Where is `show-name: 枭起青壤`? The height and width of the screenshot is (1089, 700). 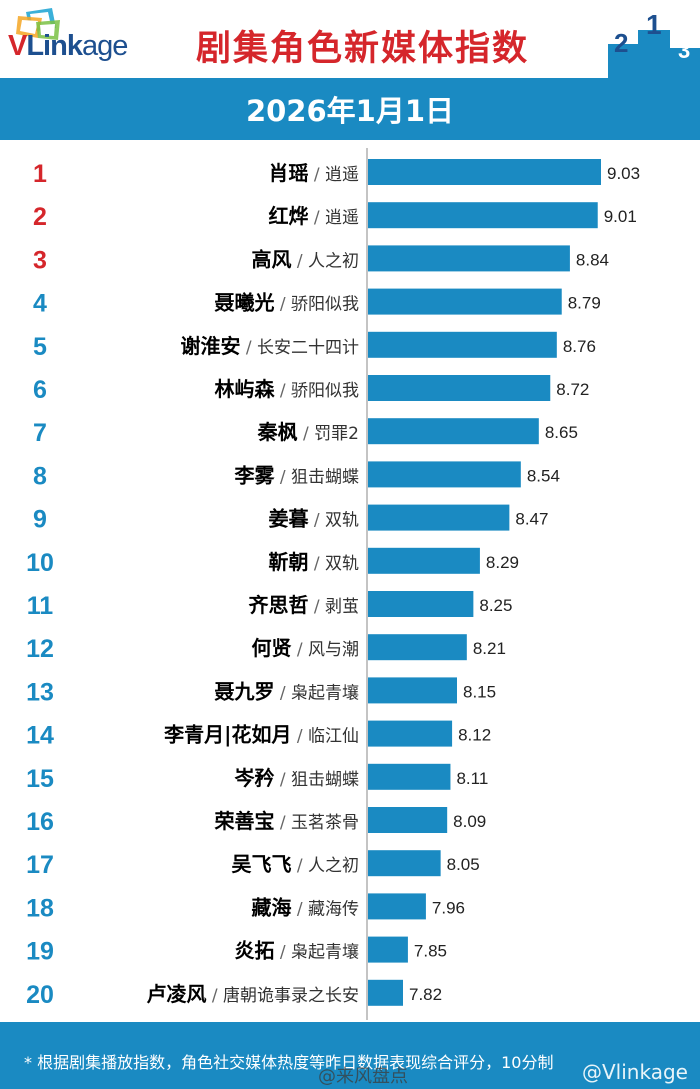
show-name: 枭起青壤 is located at coordinates (325, 952).